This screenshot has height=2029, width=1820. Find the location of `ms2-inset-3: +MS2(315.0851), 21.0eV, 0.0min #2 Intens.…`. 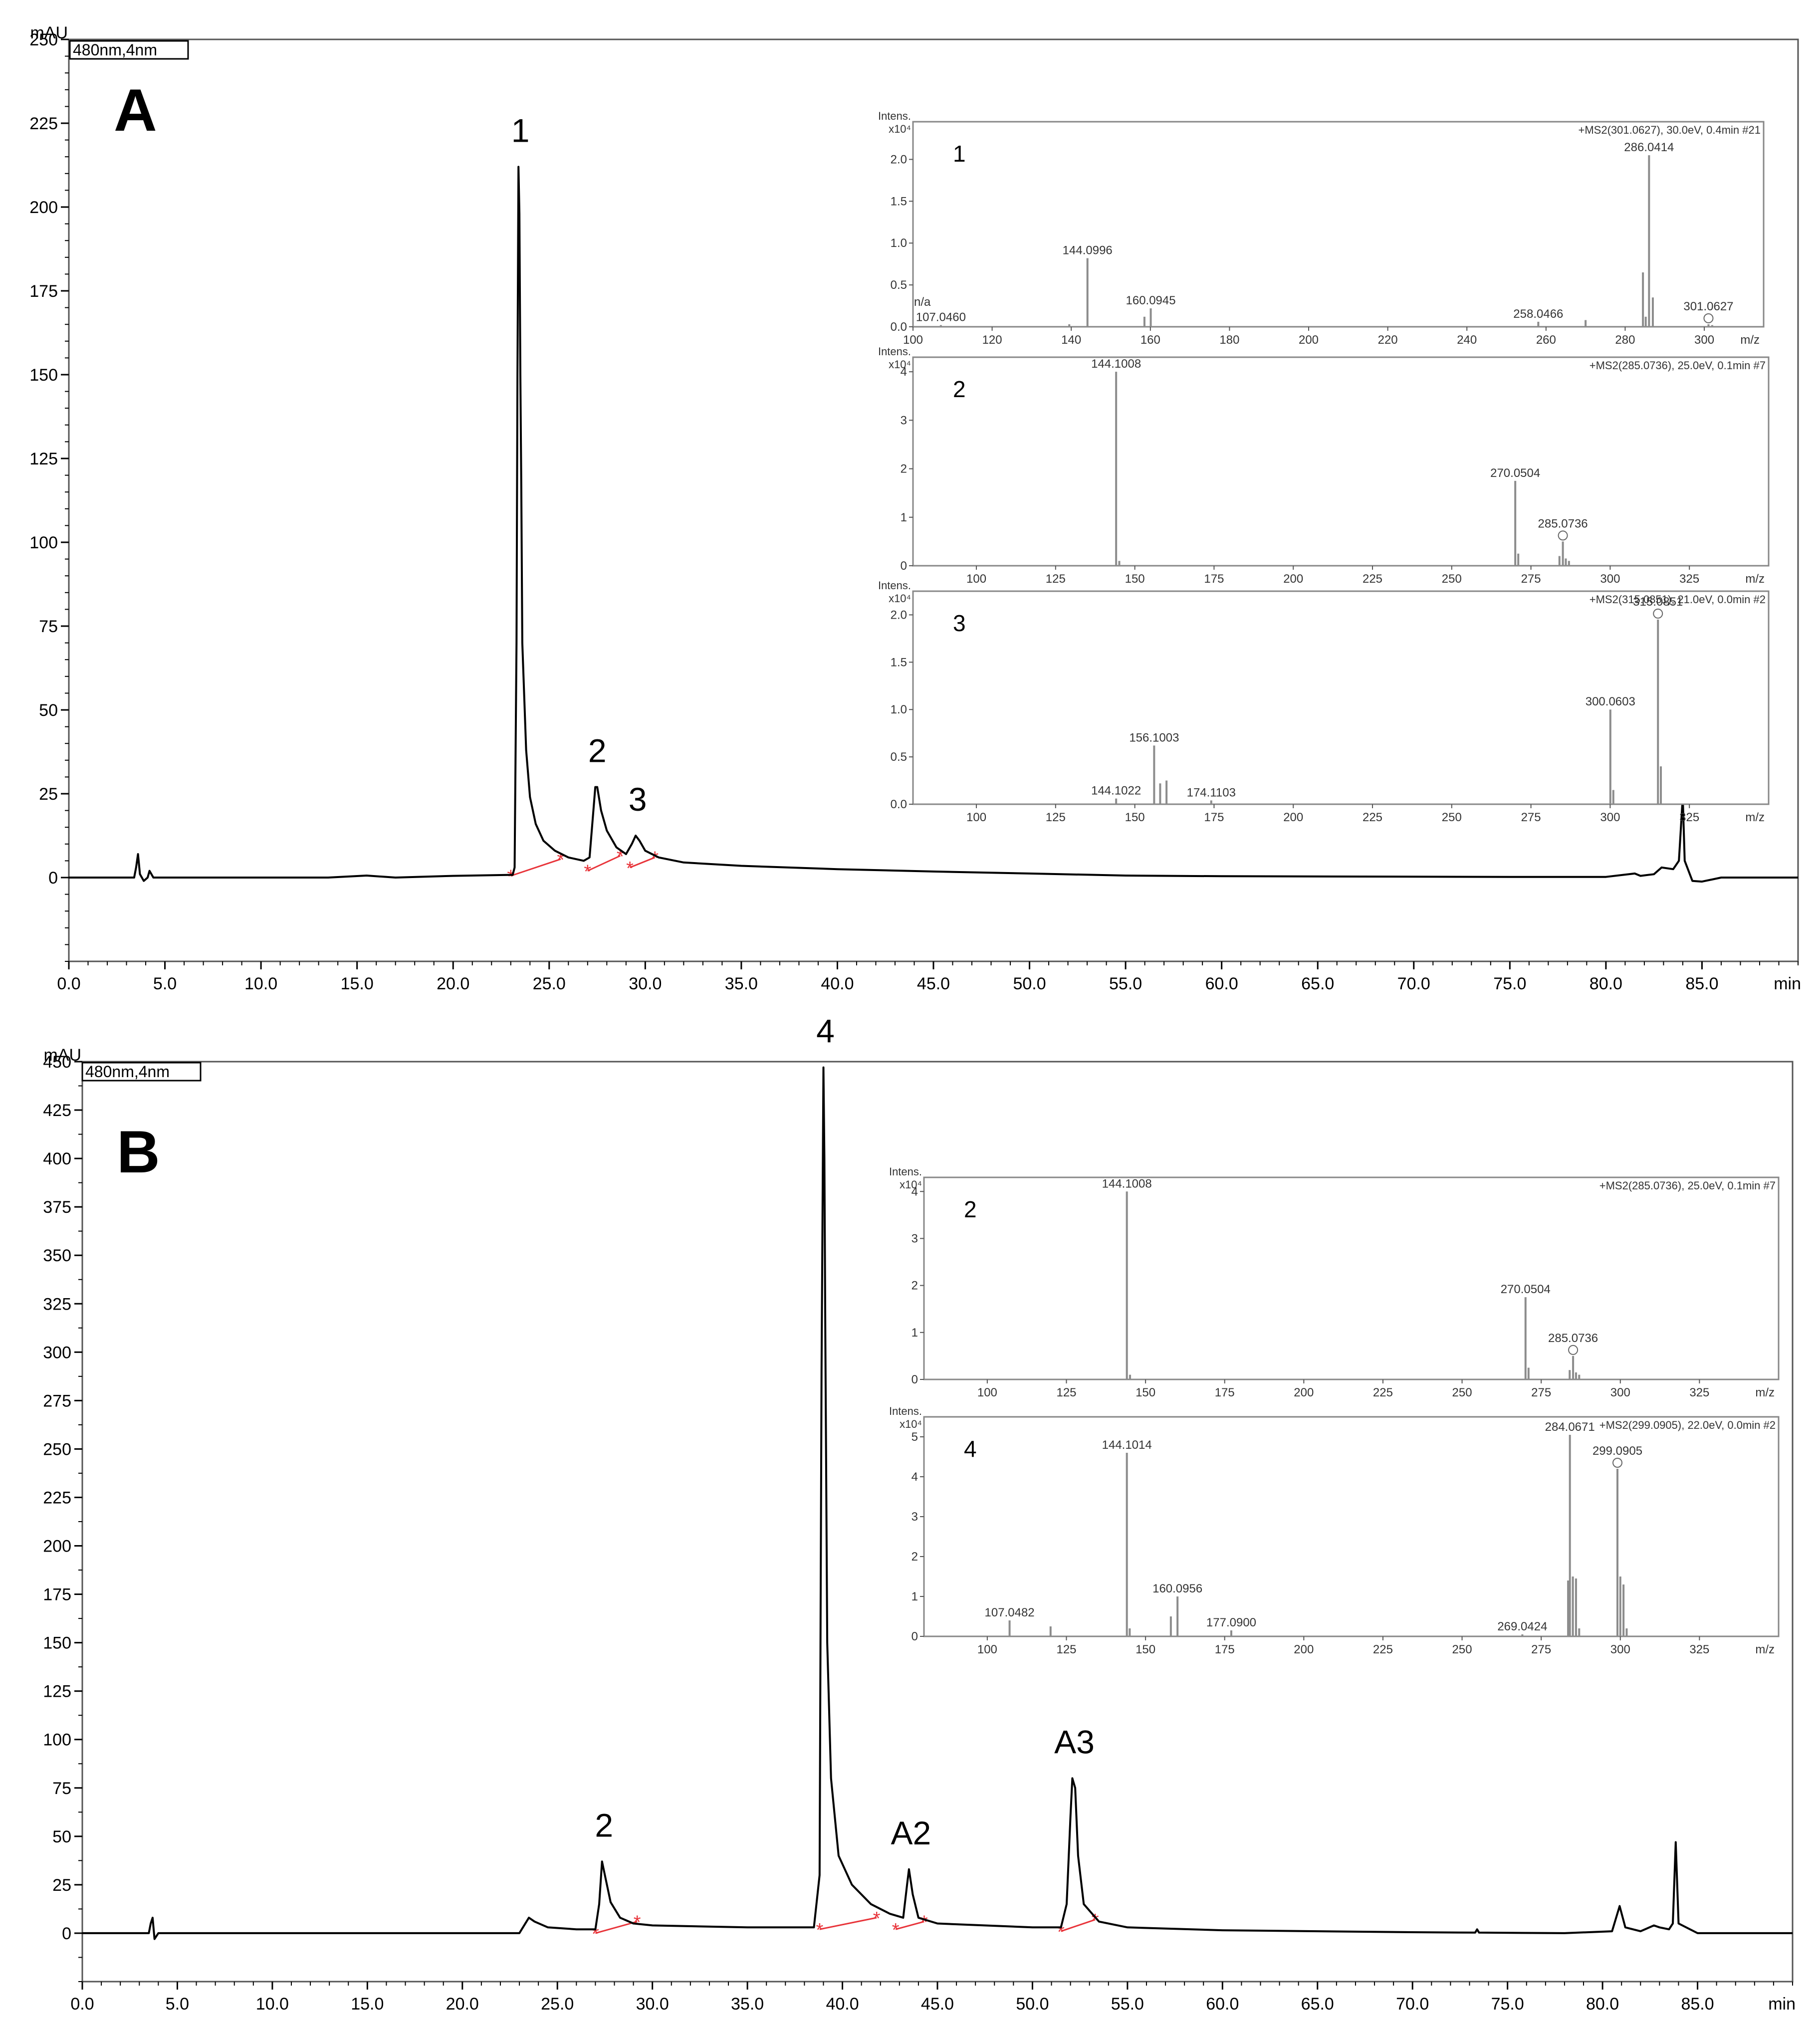

ms2-inset-3: +MS2(315.0851), 21.0eV, 0.0min #2 Intens.… is located at coordinates (1324, 701).